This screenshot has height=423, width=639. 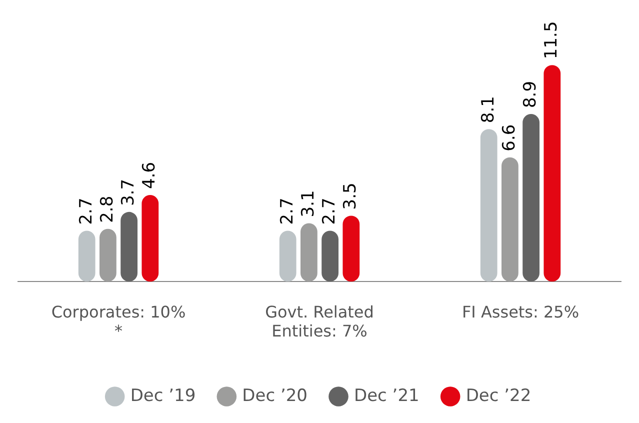 What do you see at coordinates (552, 40) in the screenshot?
I see `data-label: 11.5` at bounding box center [552, 40].